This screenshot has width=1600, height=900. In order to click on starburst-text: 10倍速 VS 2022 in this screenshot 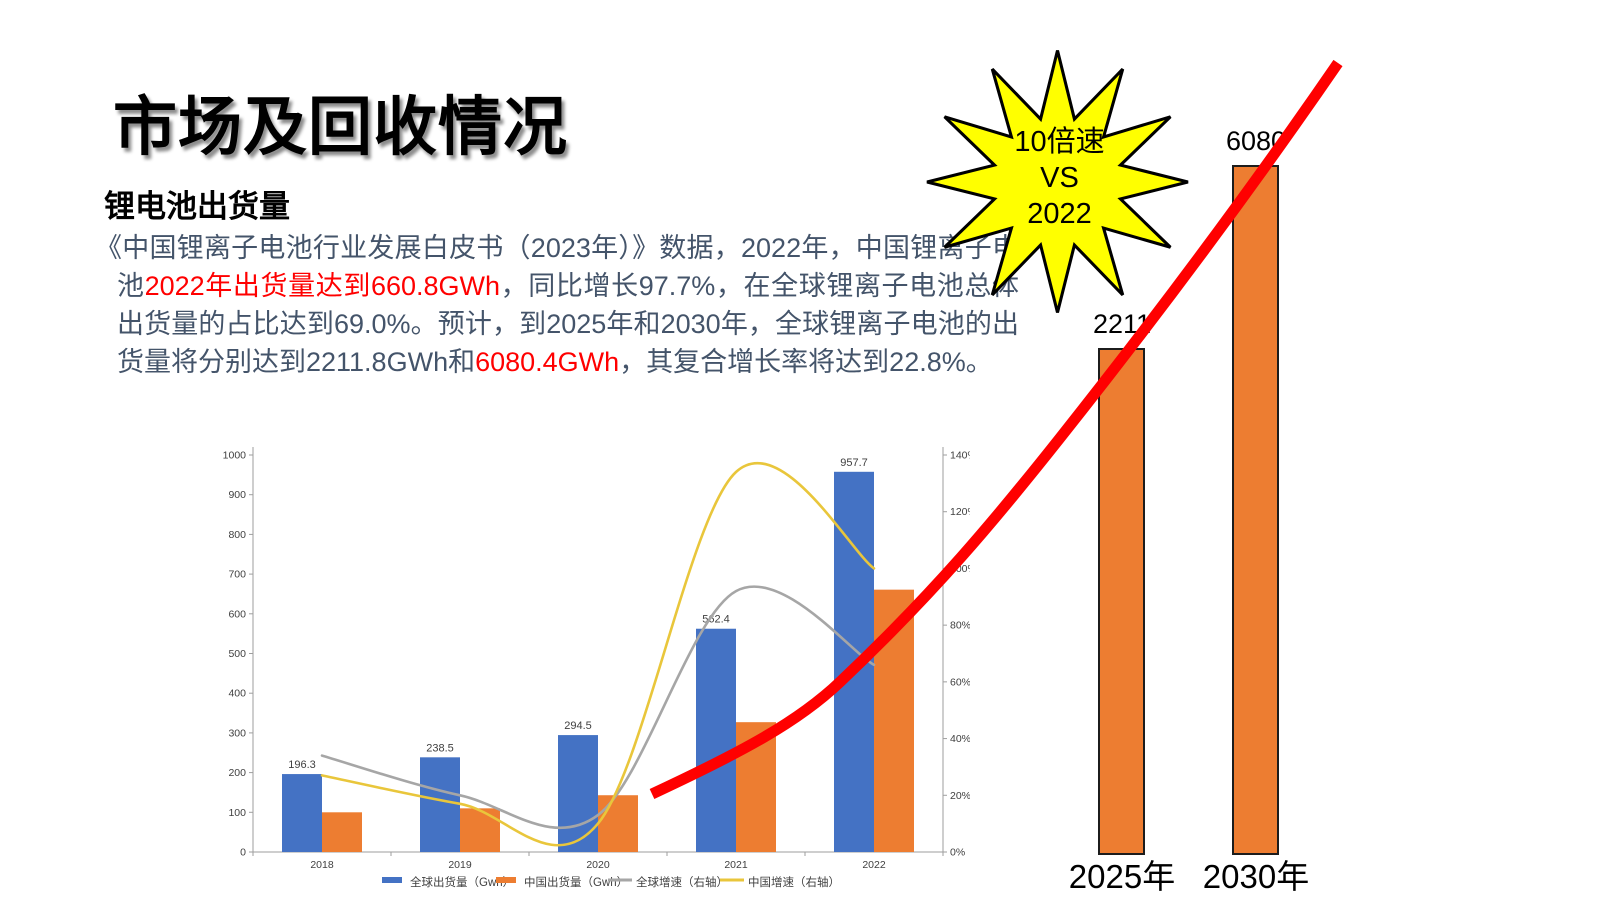, I will do `click(1059, 178)`.